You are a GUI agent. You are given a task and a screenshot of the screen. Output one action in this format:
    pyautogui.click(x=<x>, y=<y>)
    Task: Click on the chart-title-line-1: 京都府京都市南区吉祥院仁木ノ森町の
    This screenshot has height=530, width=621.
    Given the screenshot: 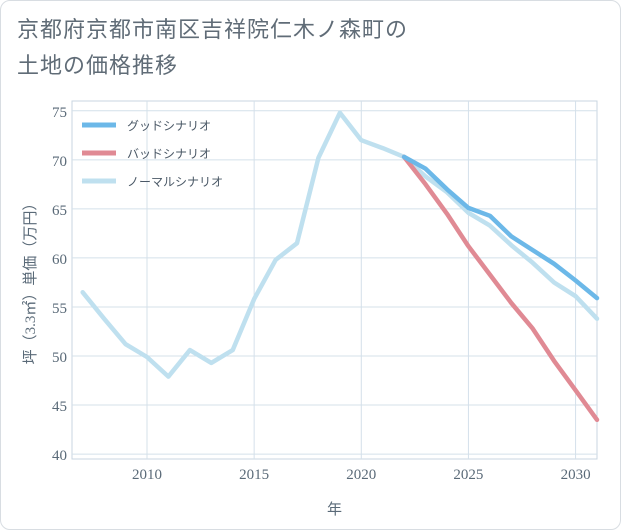 What is the action you would take?
    pyautogui.click(x=213, y=30)
    